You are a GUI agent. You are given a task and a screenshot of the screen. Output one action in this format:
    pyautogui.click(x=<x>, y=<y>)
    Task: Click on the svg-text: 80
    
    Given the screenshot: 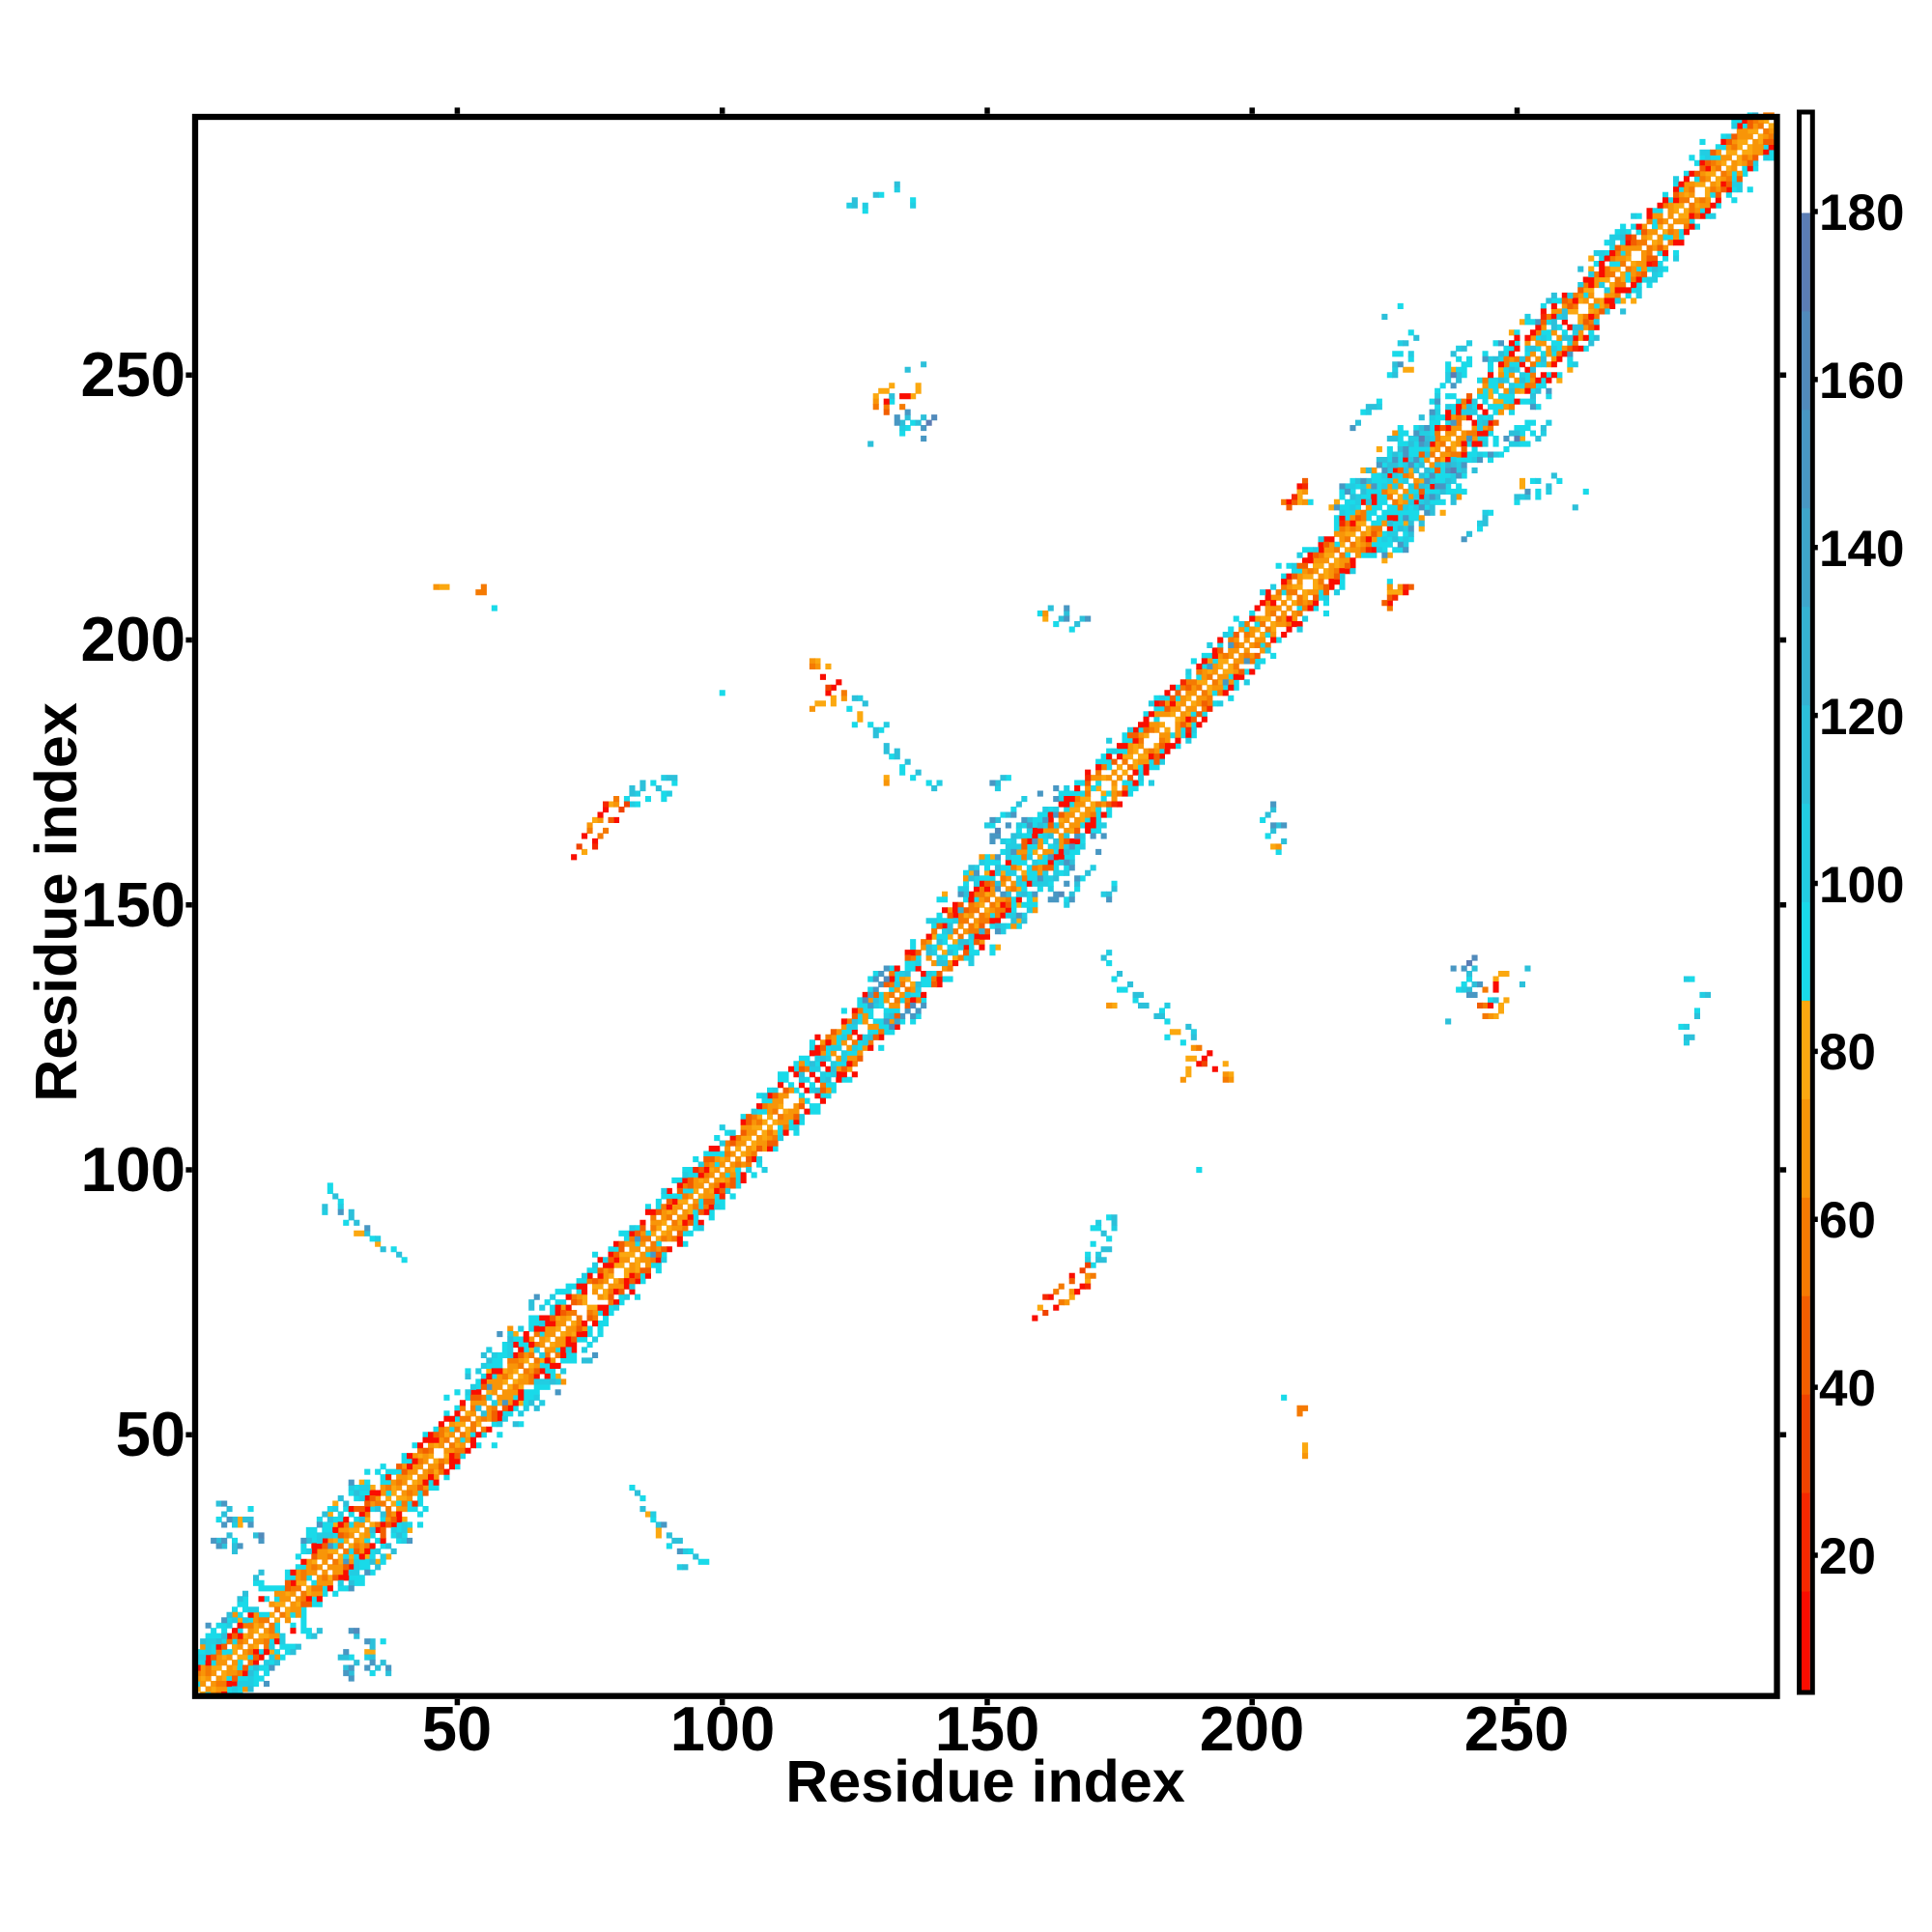 What is the action you would take?
    pyautogui.click(x=1847, y=1052)
    